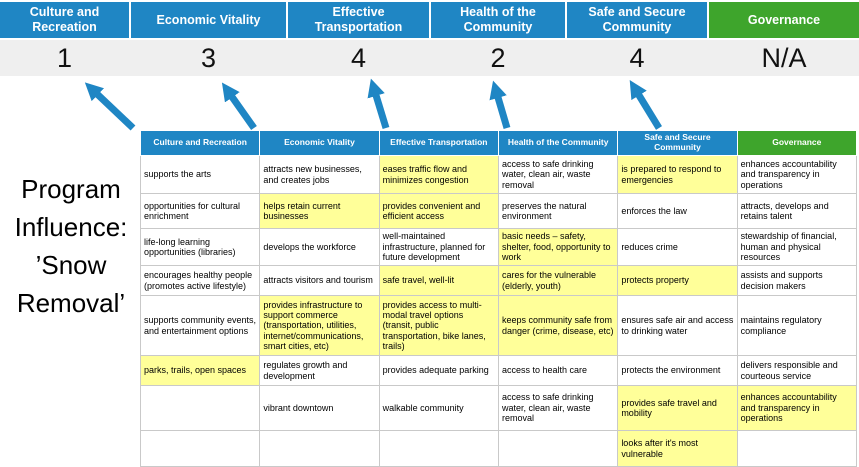 The height and width of the screenshot is (467, 859). What do you see at coordinates (677, 448) in the screenshot?
I see `matrix-cell-7-4: looks after it's most vulnerable` at bounding box center [677, 448].